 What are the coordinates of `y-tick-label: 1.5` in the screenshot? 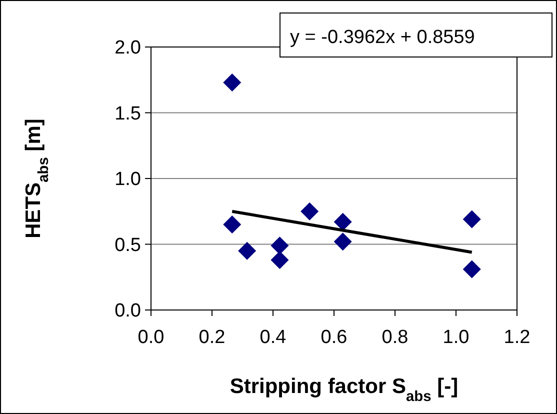 It's located at (127, 113).